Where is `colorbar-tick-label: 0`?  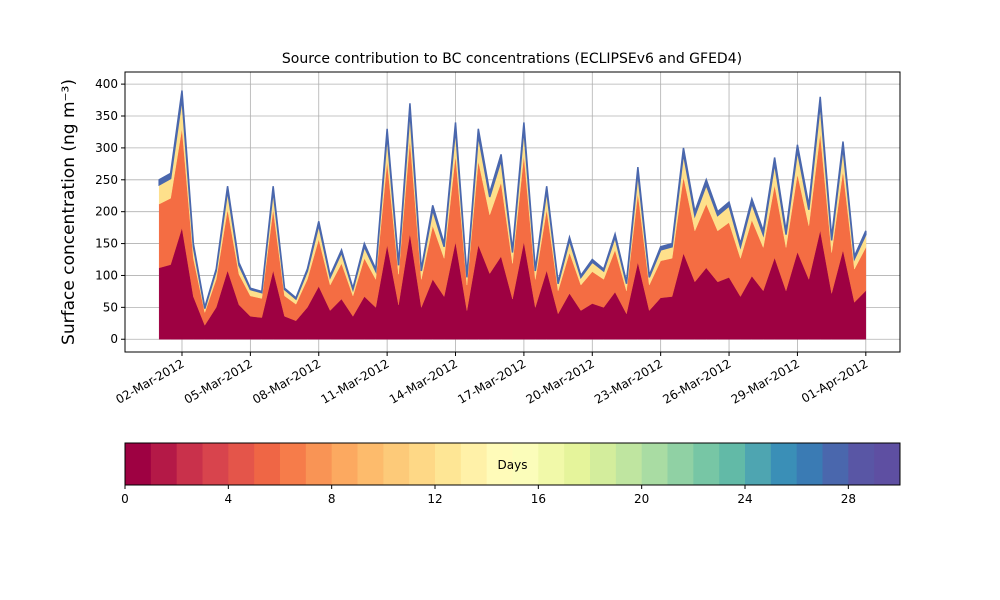
colorbar-tick-label: 0 is located at coordinates (125, 499).